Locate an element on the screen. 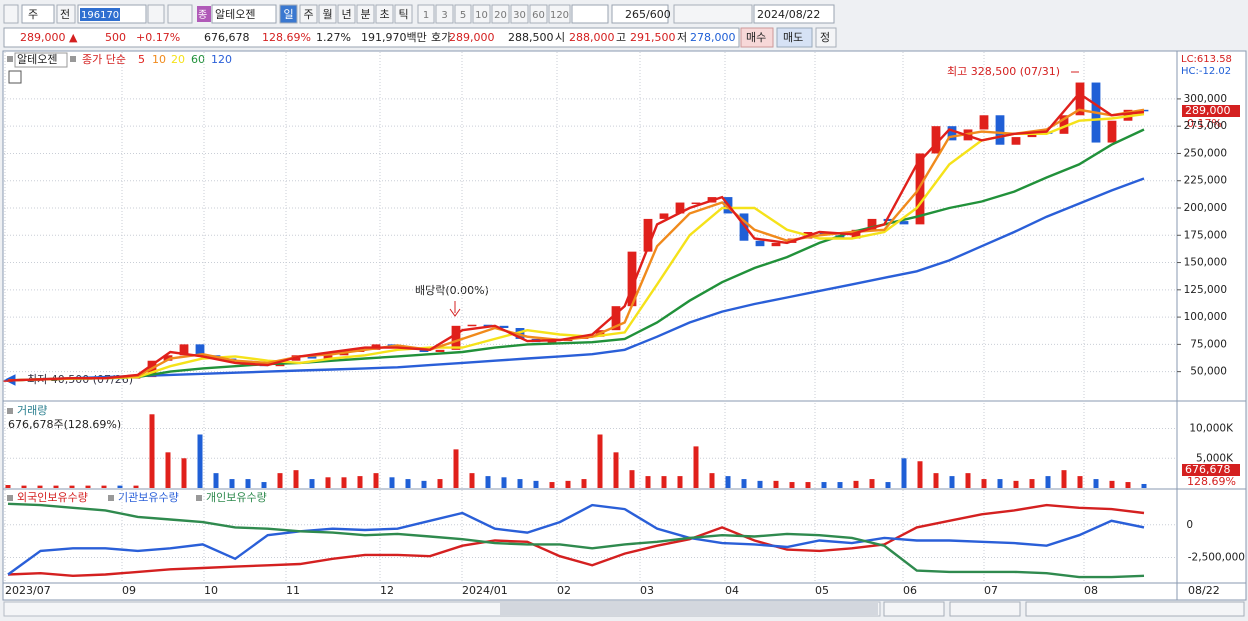 This screenshot has width=1248, height=621. code: 196170 is located at coordinates (100, 15).